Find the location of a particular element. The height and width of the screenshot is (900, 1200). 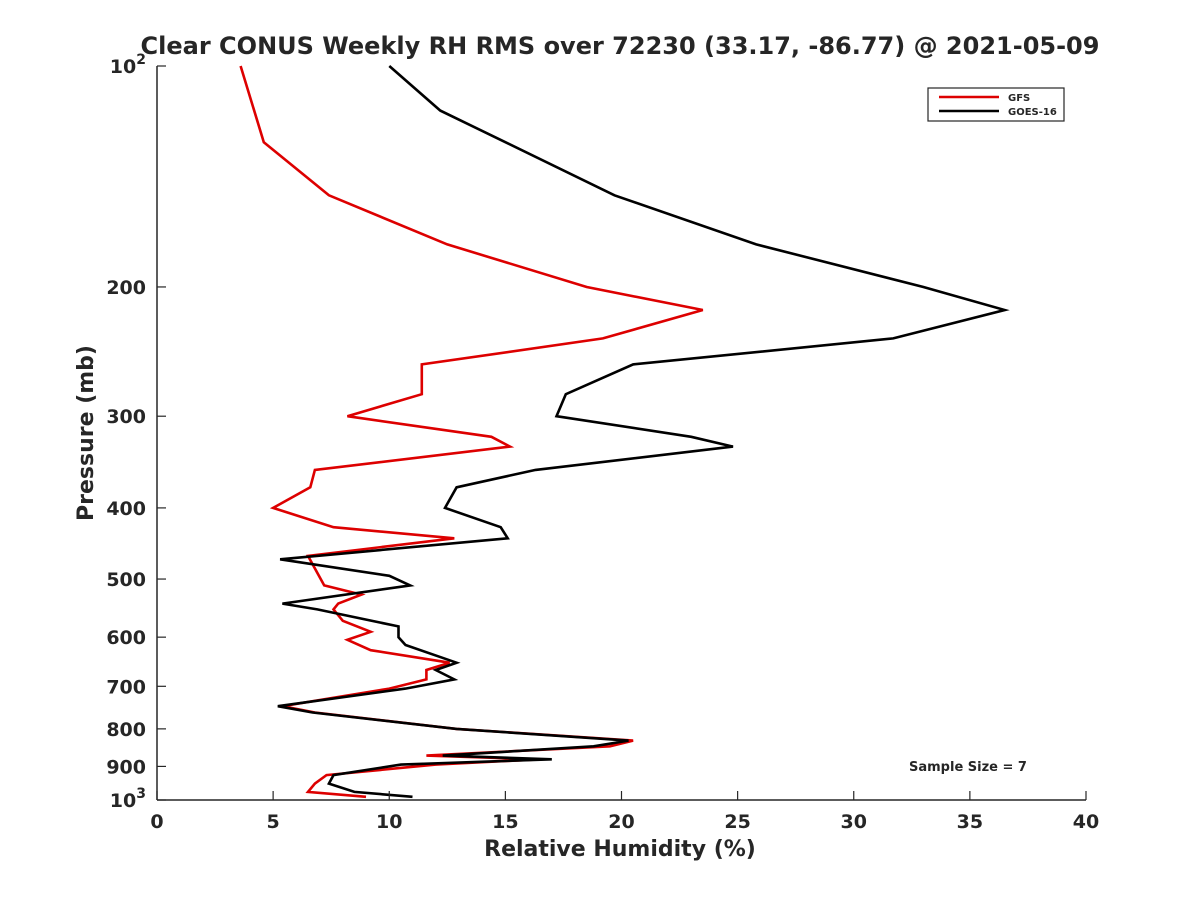

y-tick-label: 300 is located at coordinates (126, 417).